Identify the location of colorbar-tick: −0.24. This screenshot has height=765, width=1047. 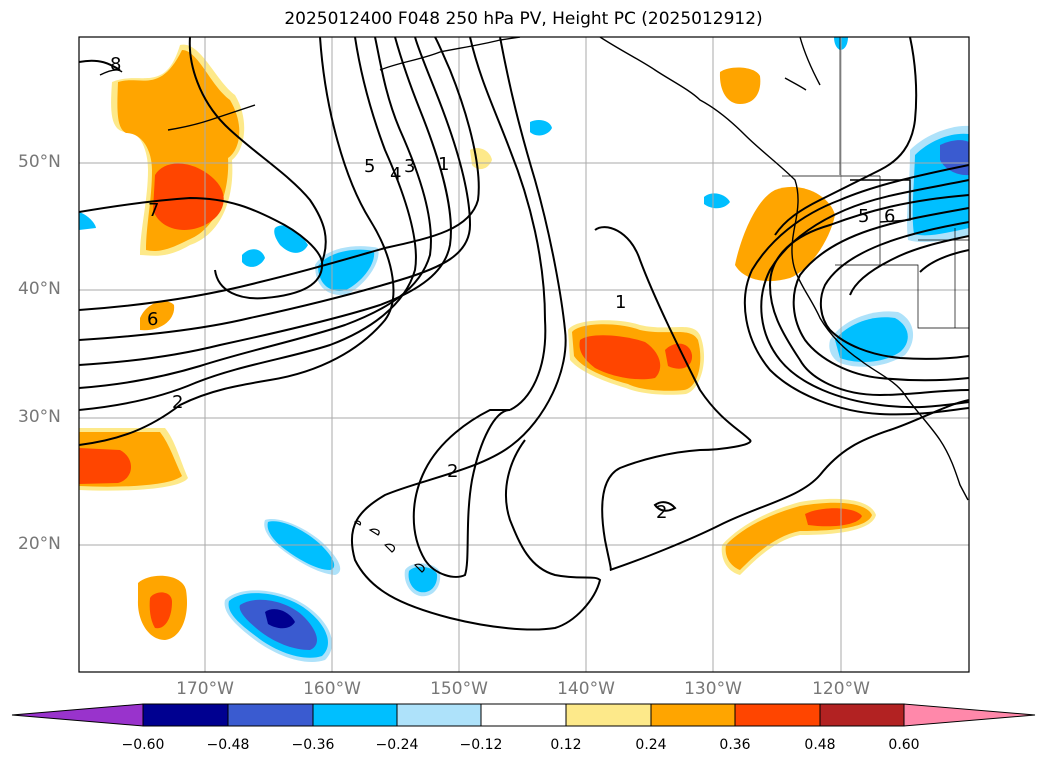
(397, 745).